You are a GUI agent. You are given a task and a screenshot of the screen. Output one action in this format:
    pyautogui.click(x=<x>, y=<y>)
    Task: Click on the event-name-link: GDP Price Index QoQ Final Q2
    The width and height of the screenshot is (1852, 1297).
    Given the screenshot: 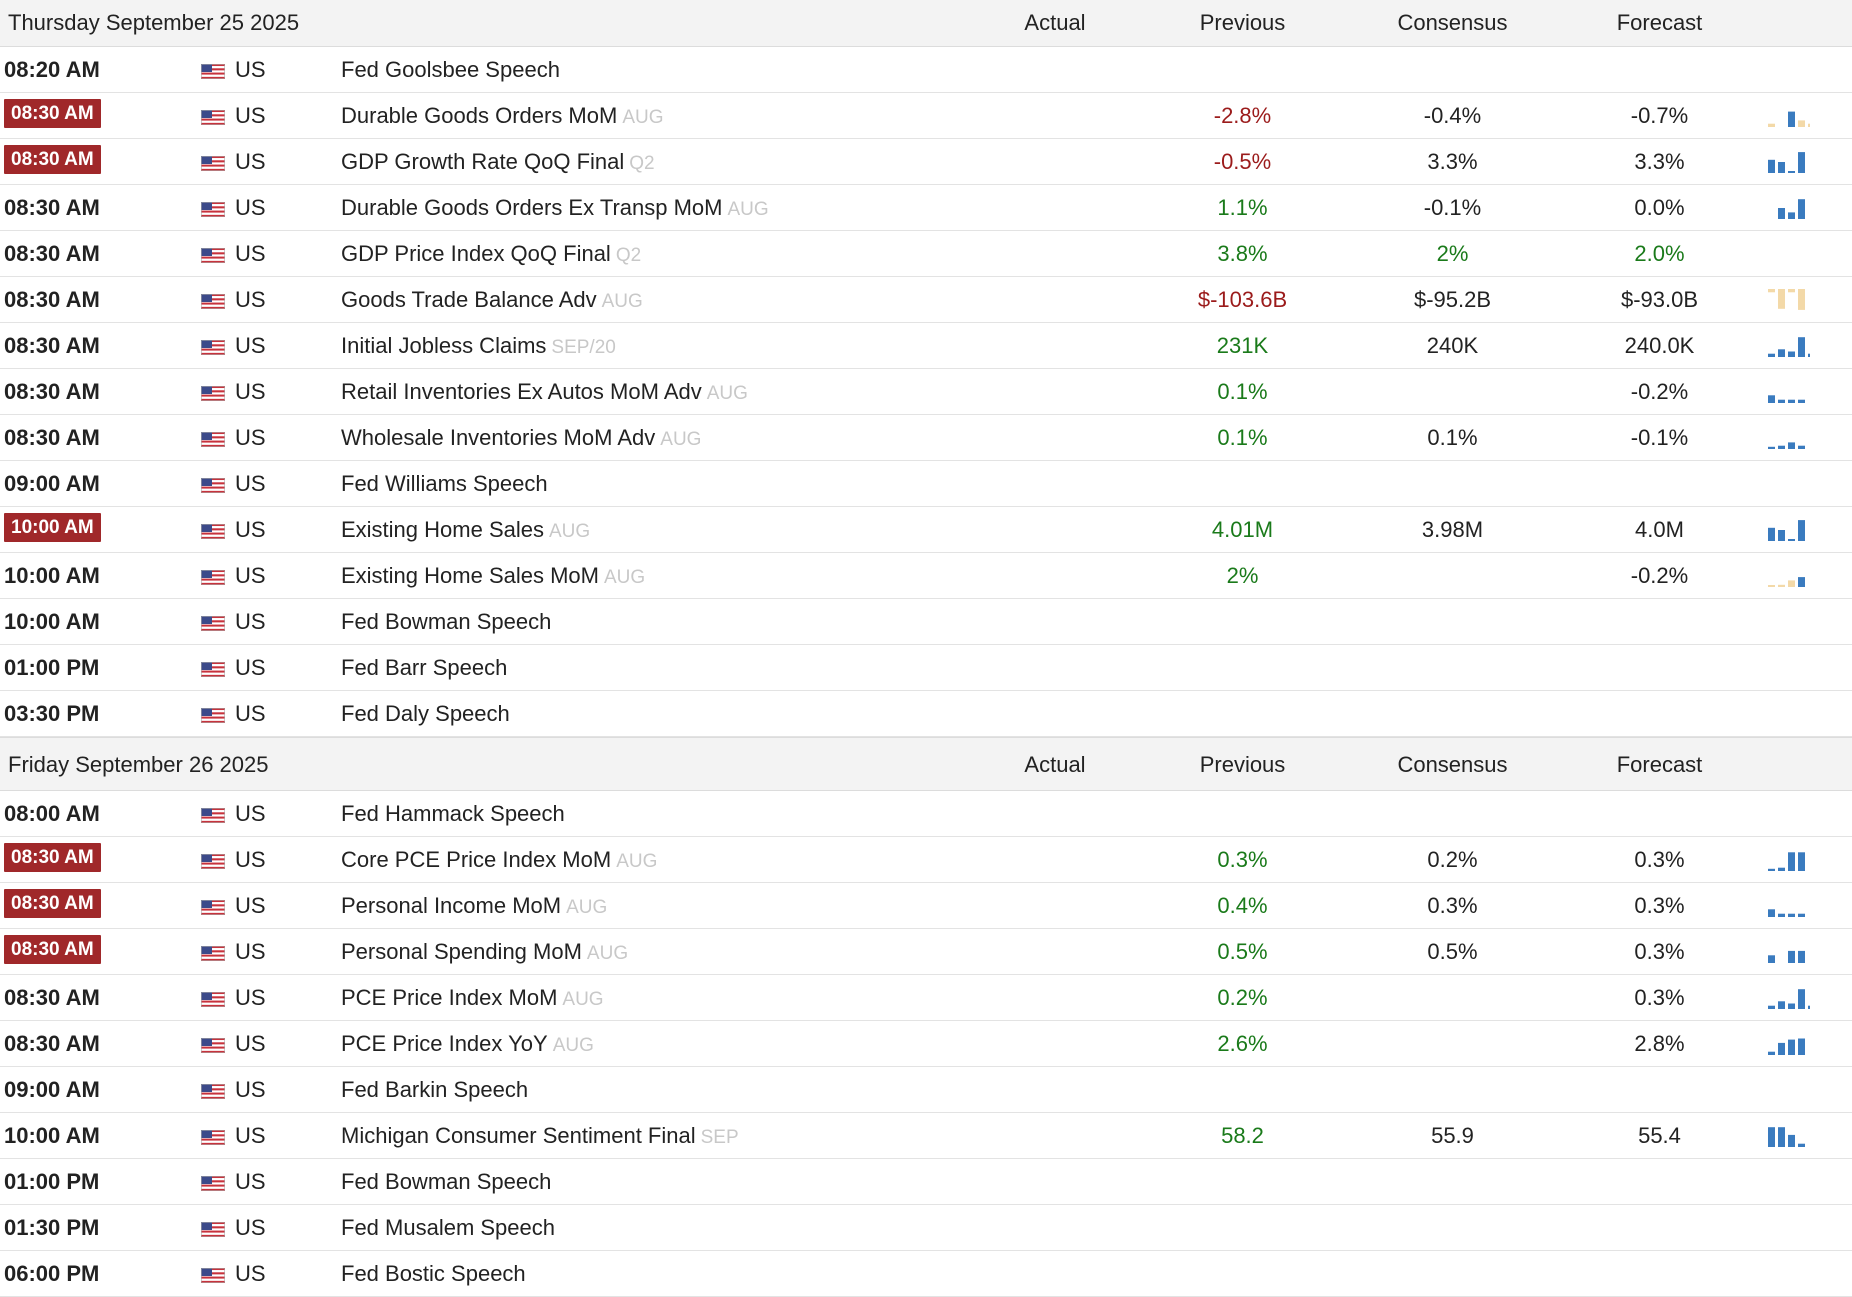 What is the action you would take?
    pyautogui.click(x=491, y=254)
    